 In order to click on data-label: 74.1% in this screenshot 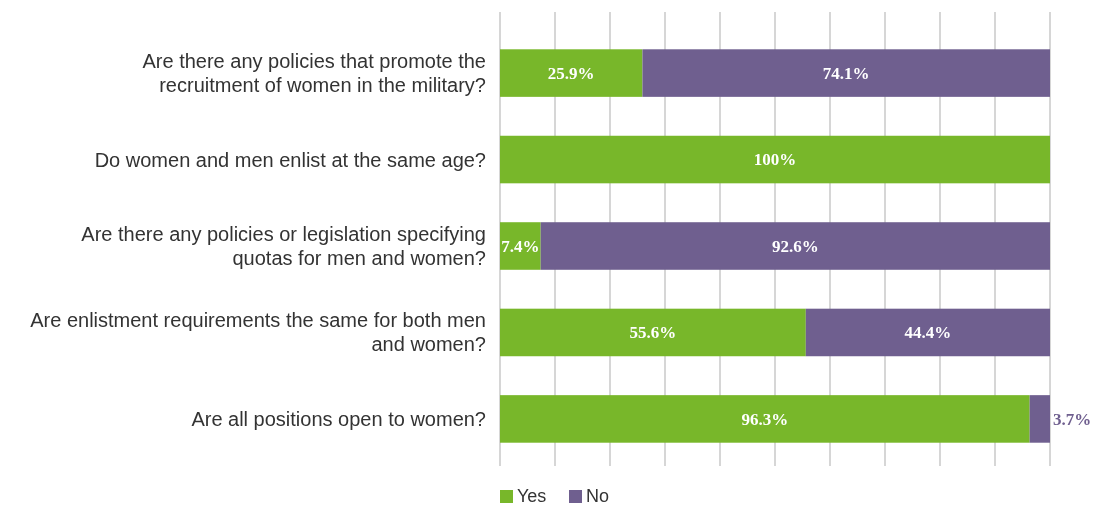, I will do `click(846, 74)`.